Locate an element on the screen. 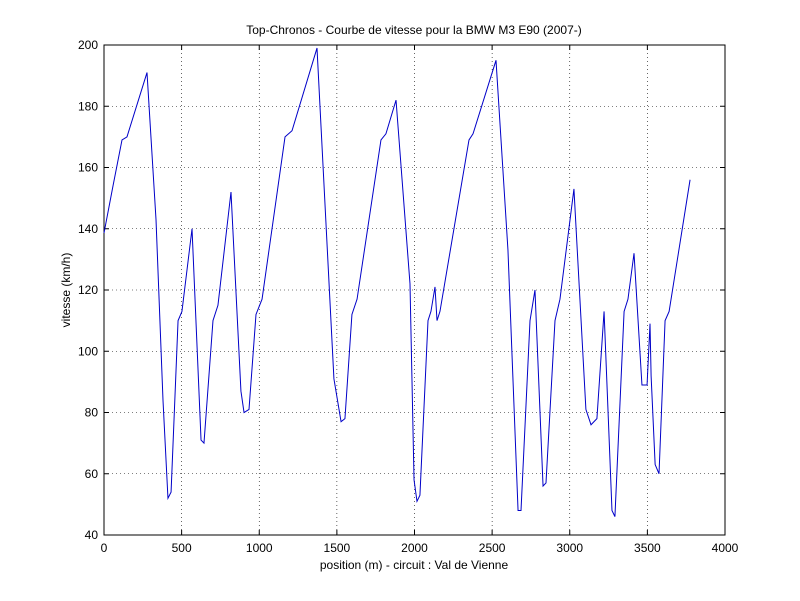 The image size is (800, 601). y-tick-label: 100 is located at coordinates (88, 351).